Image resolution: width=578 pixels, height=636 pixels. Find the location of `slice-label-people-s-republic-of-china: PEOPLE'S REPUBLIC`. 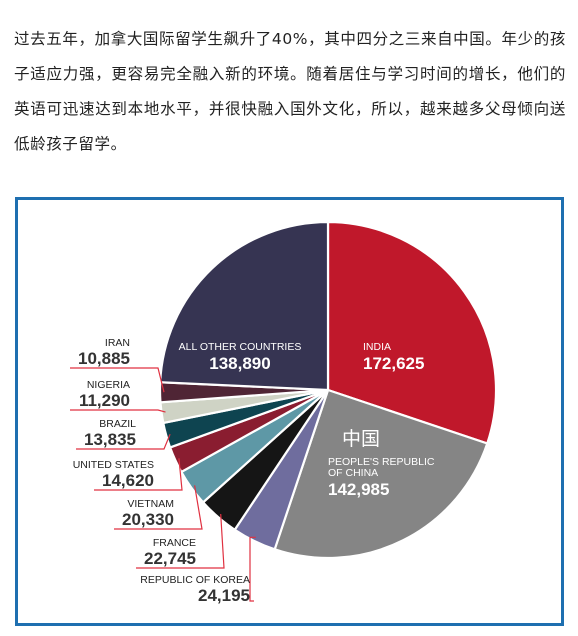

slice-label-people-s-republic-of-china: PEOPLE'S REPUBLIC is located at coordinates (381, 462).